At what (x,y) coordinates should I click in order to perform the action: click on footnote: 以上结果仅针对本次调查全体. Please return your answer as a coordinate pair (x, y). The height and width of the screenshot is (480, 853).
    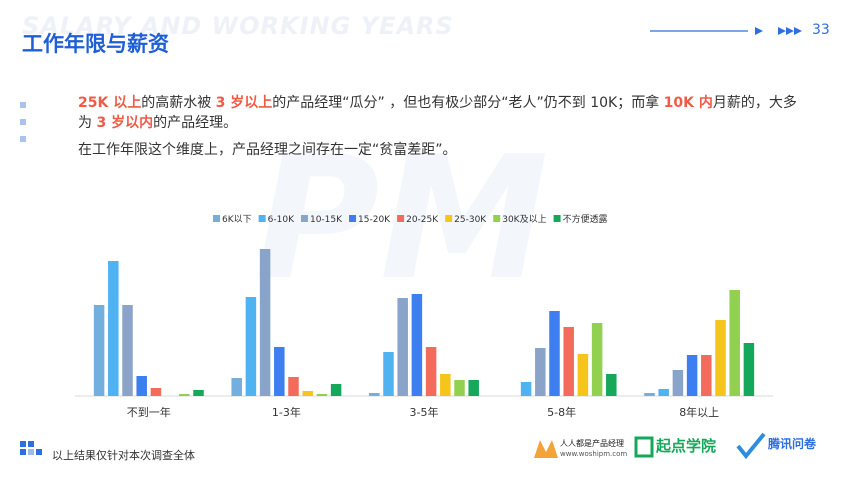
    Looking at the image, I should click on (123, 455).